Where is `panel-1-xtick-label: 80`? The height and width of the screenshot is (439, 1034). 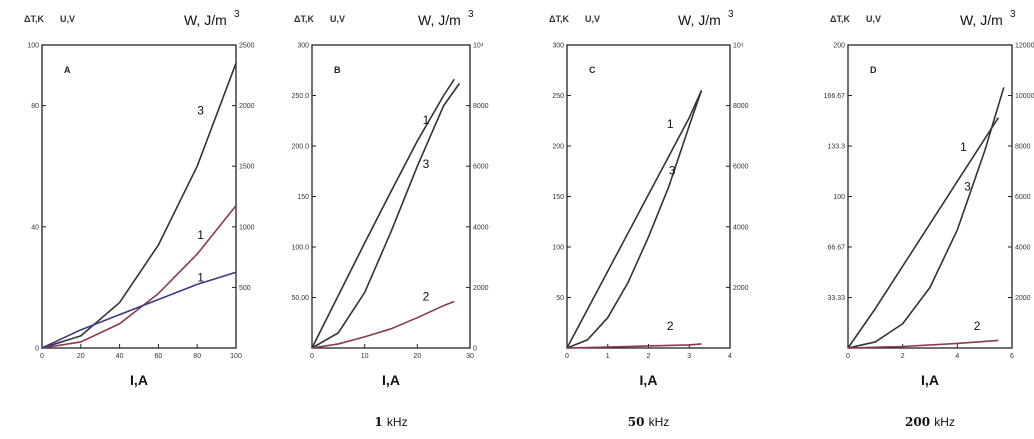 panel-1-xtick-label: 80 is located at coordinates (197, 356).